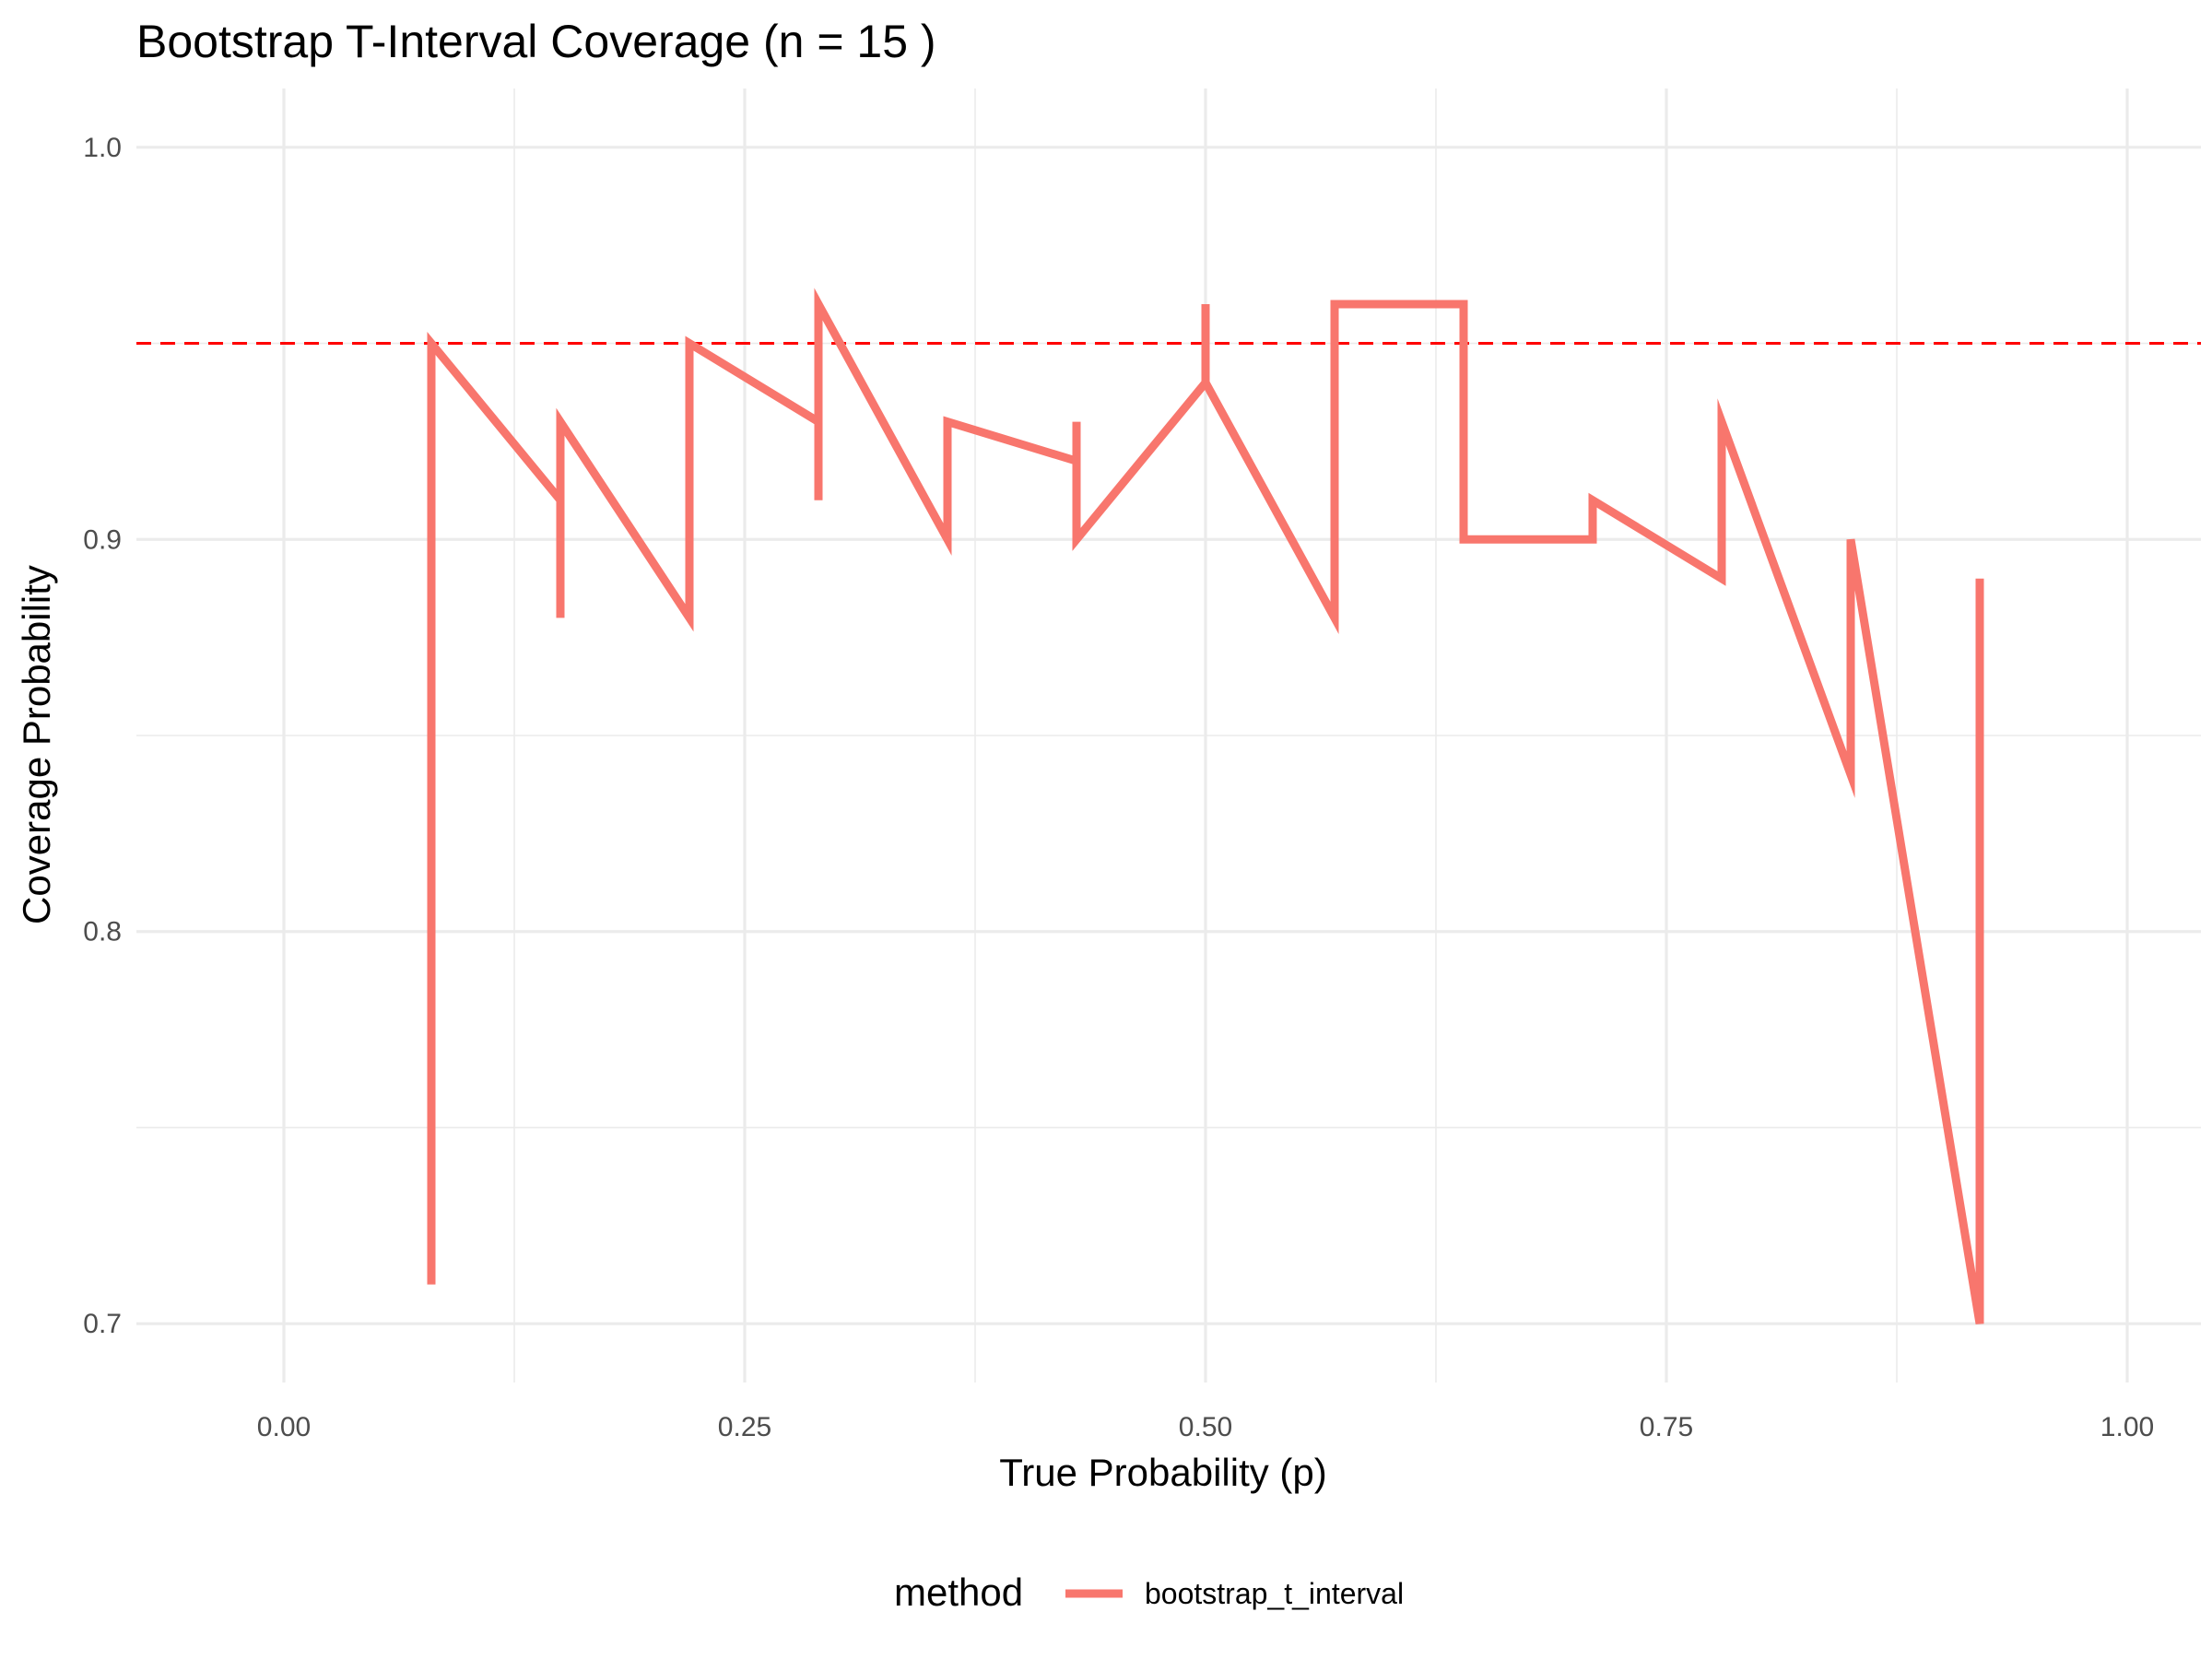 This screenshot has height=1659, width=2212. I want to click on x-tick-label: 0.50, so click(1205, 1427).